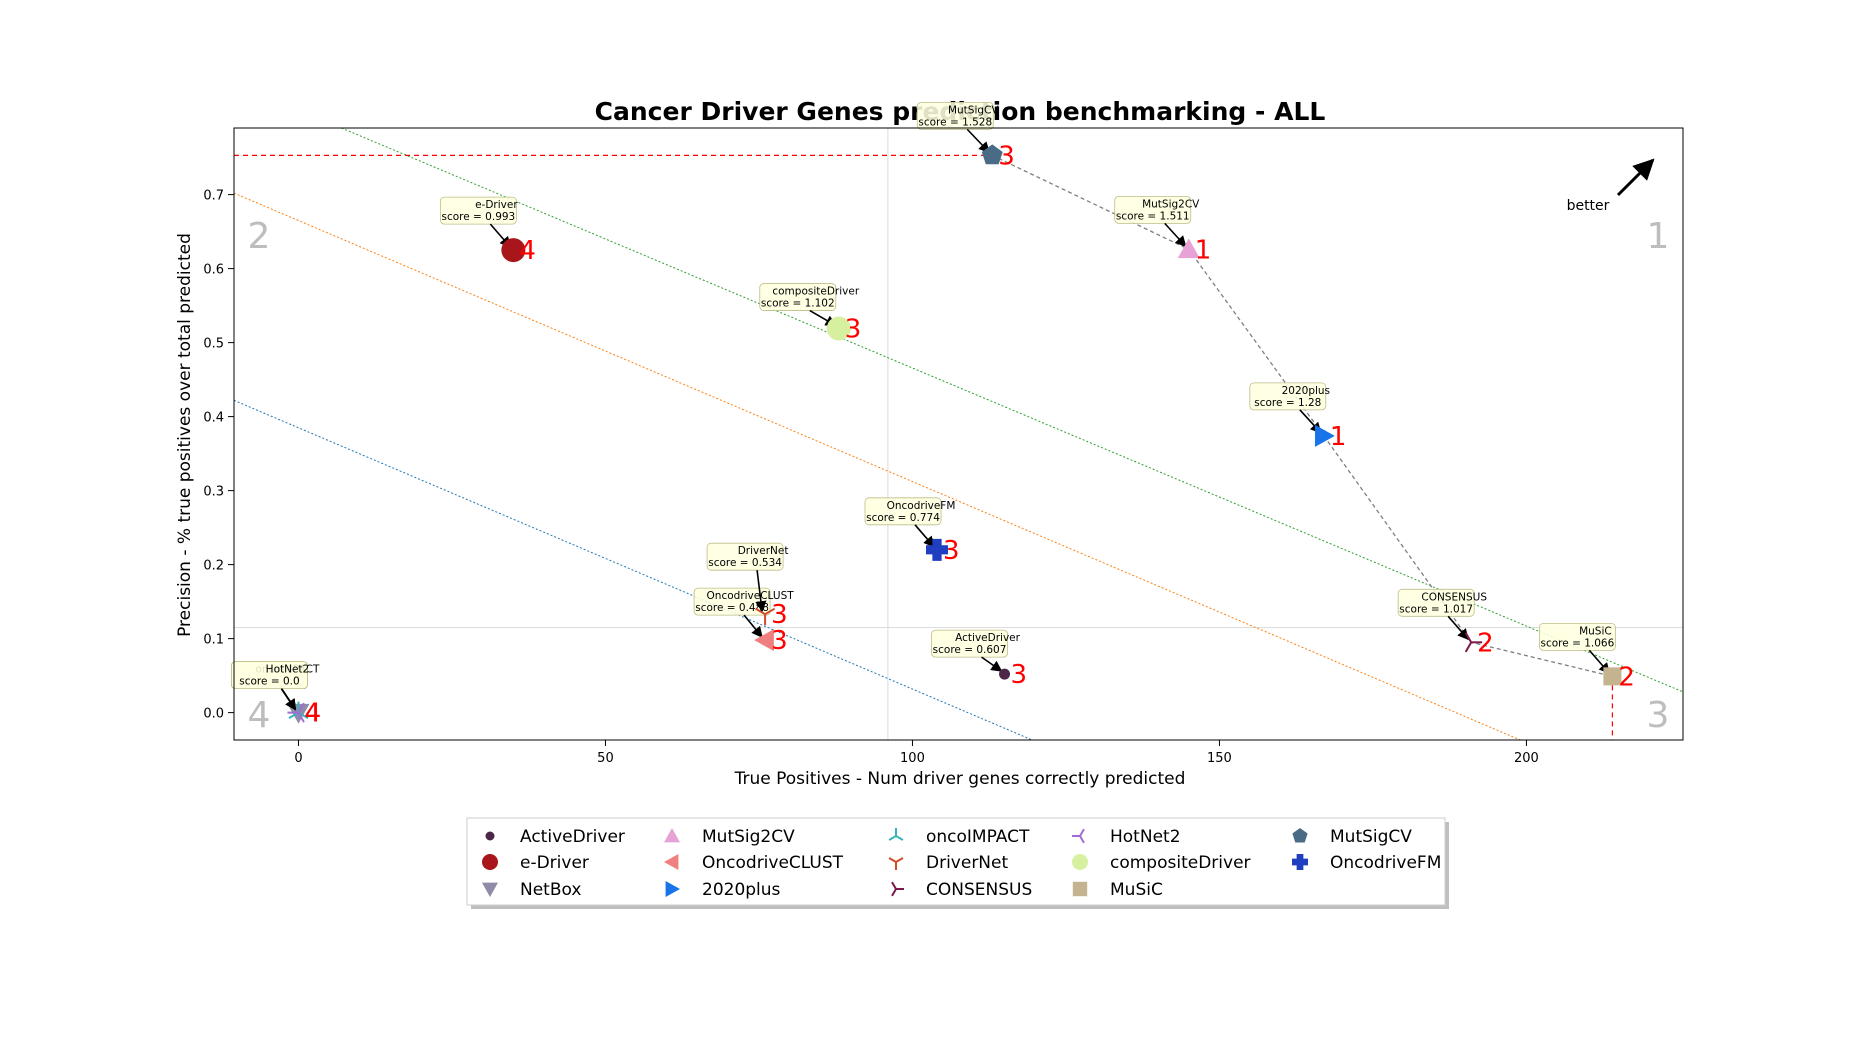 The height and width of the screenshot is (1050, 1850). Describe the element at coordinates (213, 418) in the screenshot. I see `y-tick-label-0.4: 0.4` at that location.